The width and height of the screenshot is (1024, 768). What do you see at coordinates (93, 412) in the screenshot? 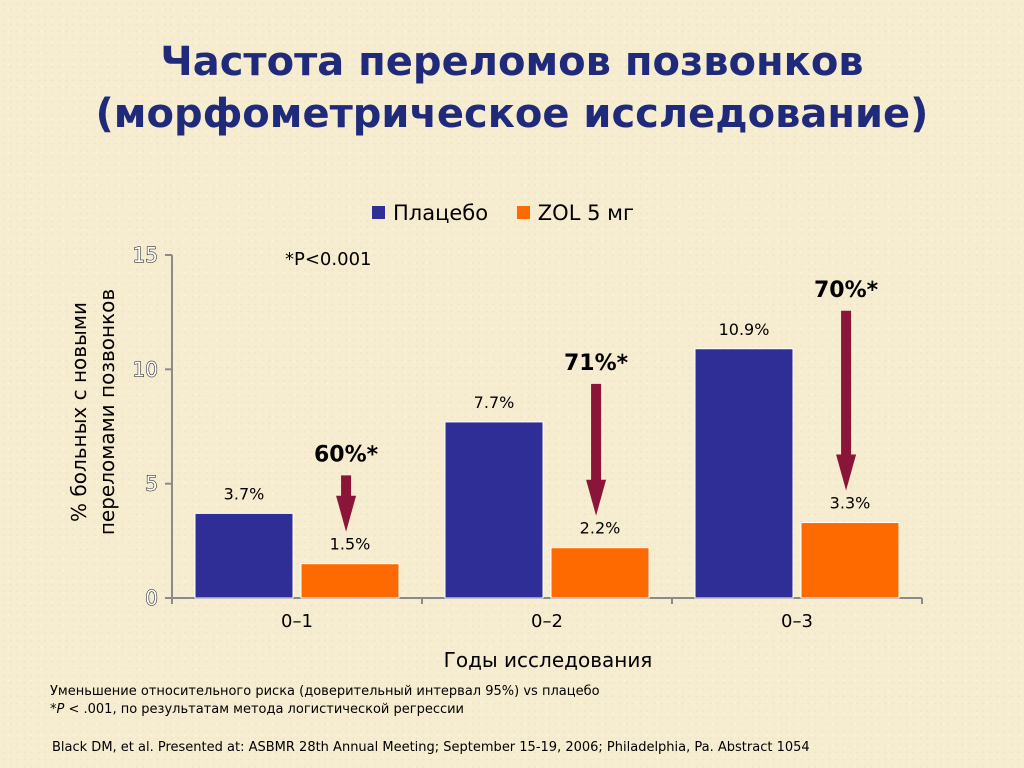
I see `y-axis-title: % больных с новыми переломами позвонков` at bounding box center [93, 412].